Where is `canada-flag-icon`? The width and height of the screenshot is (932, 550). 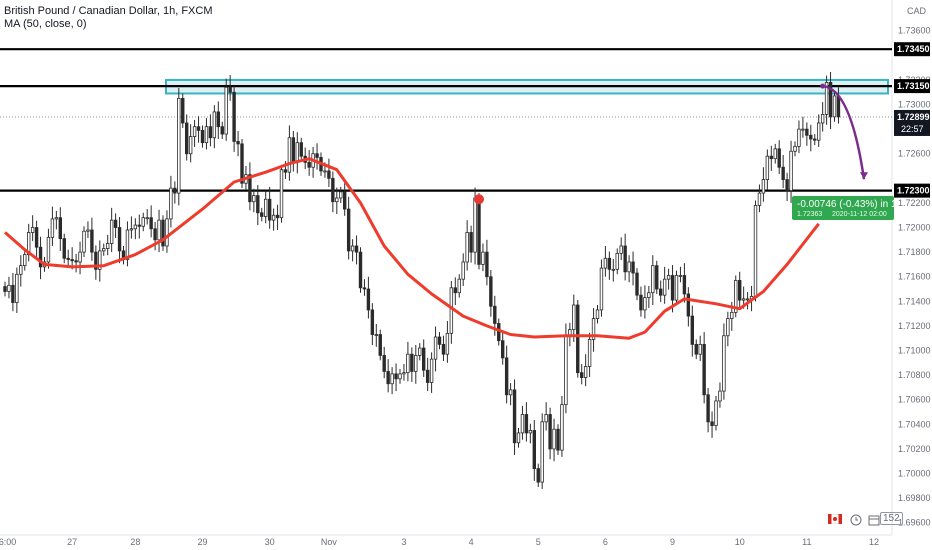
canada-flag-icon is located at coordinates (835, 520).